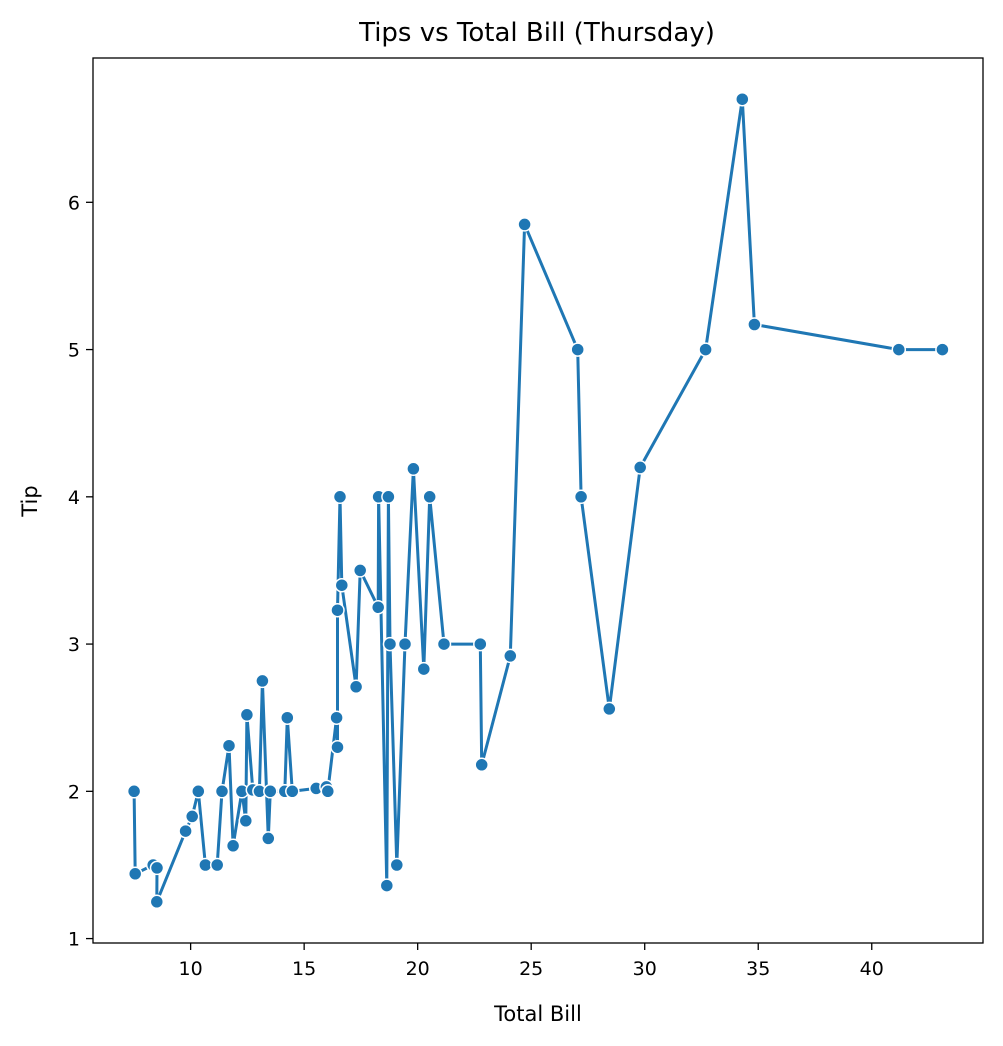 This screenshot has height=1046, width=1003. I want to click on x-tick-label: 25, so click(531, 969).